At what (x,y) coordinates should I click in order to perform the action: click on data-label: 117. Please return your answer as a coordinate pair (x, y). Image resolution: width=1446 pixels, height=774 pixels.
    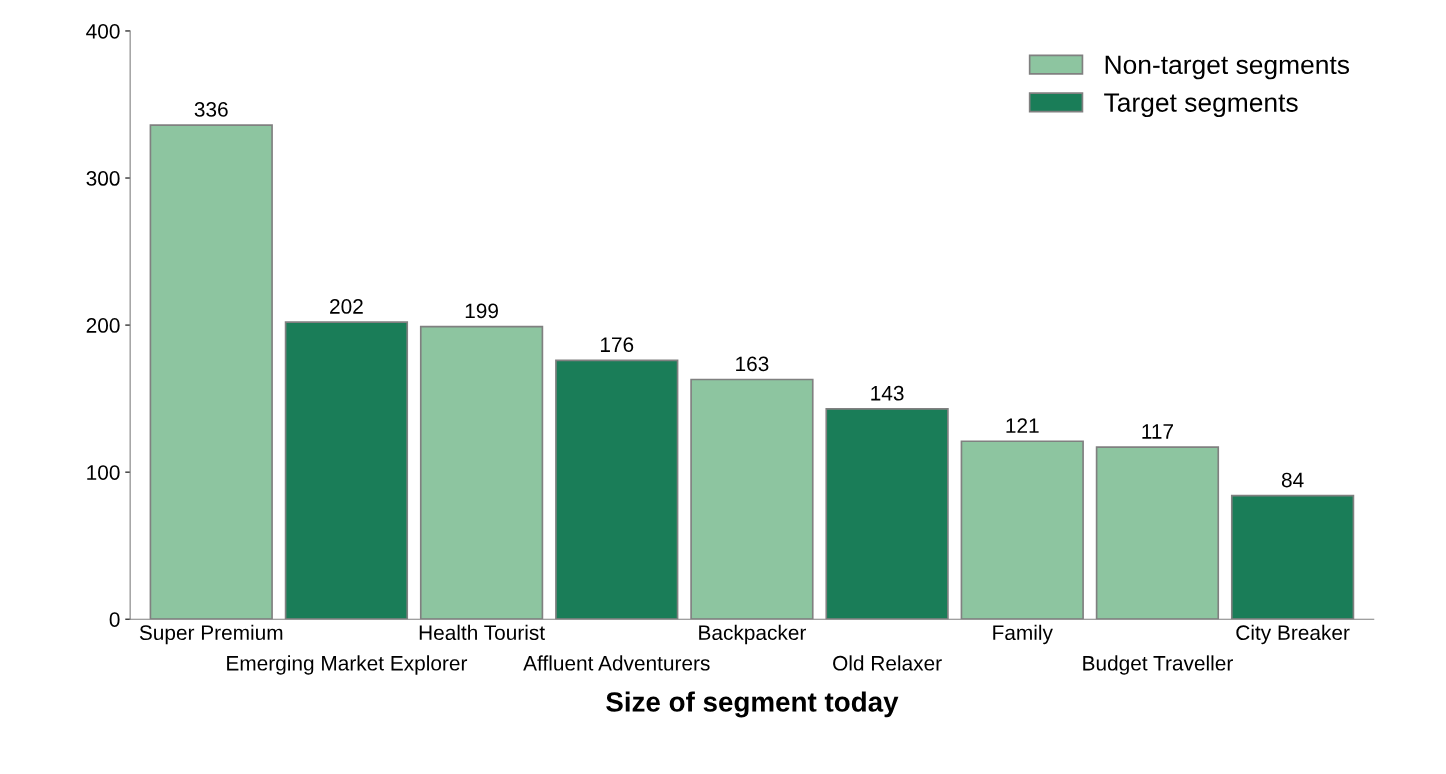
    Looking at the image, I should click on (1157, 431).